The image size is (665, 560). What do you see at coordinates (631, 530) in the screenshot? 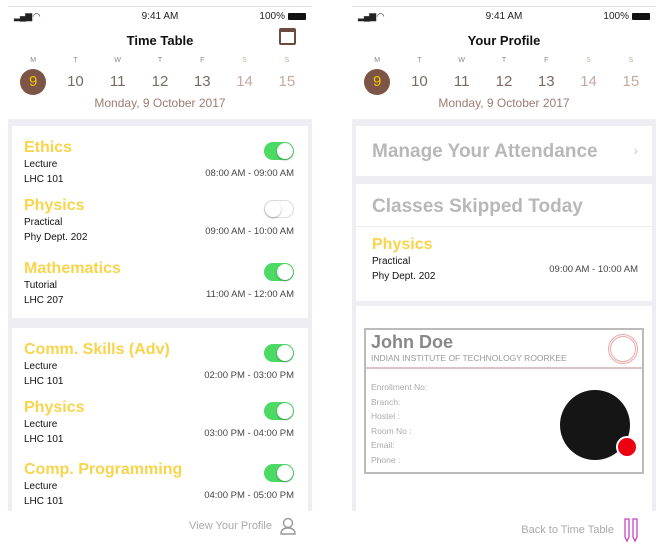
I see `pencils-icon` at bounding box center [631, 530].